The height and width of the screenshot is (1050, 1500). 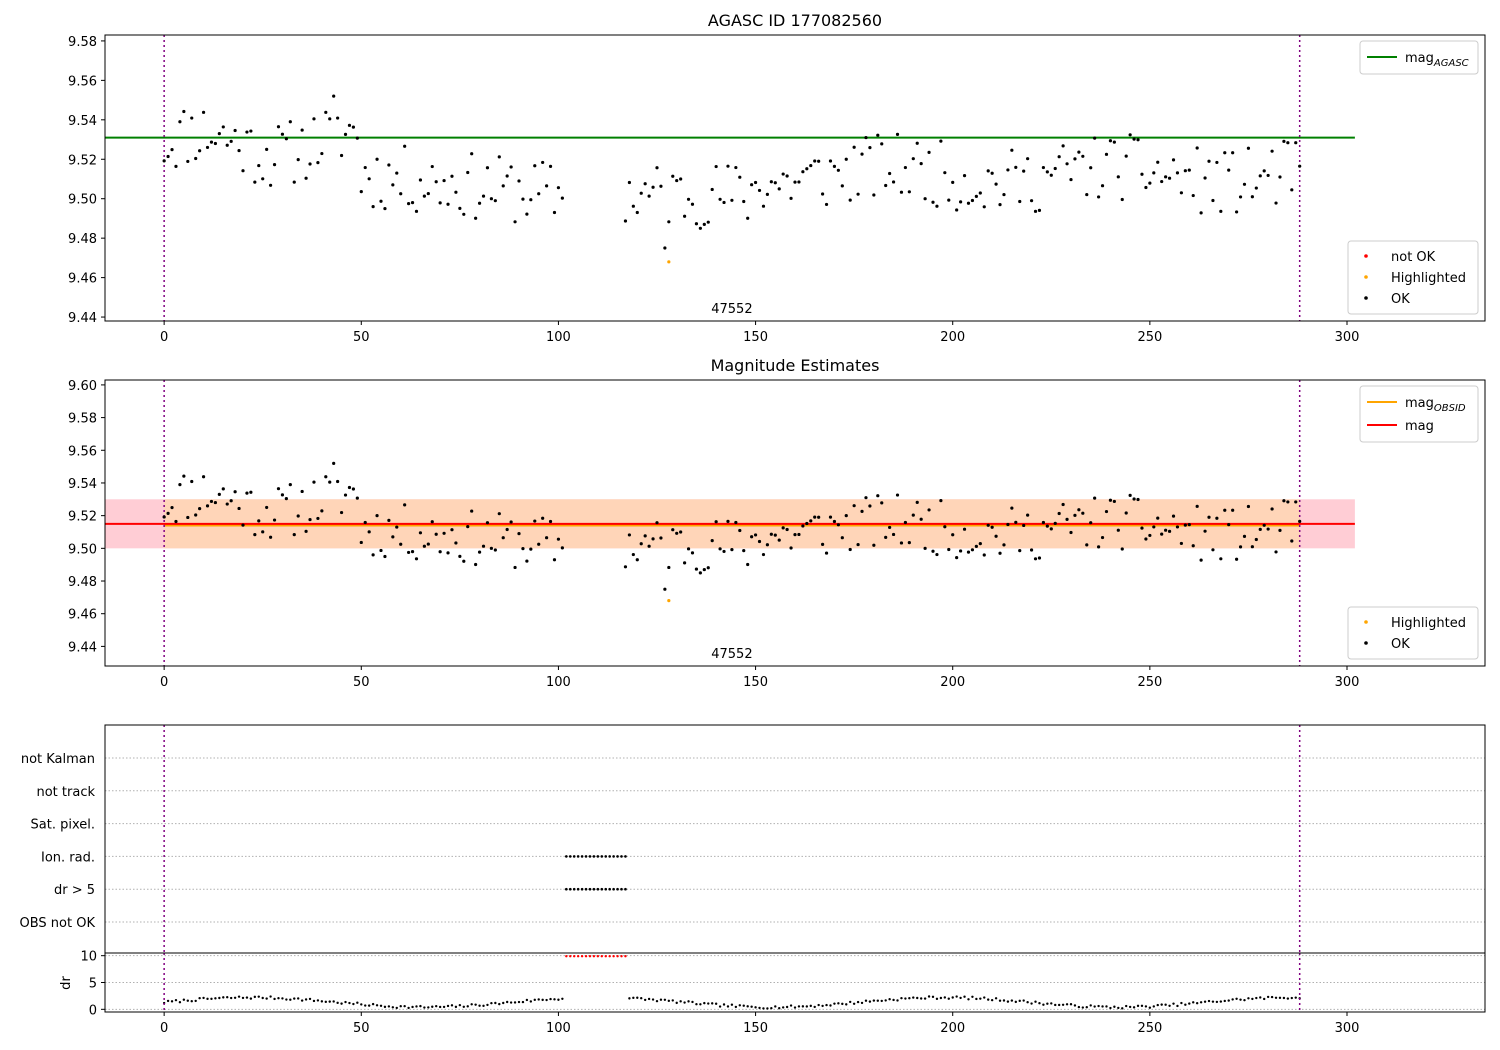 I want to click on x-tick-label: 0, so click(x=164, y=1028).